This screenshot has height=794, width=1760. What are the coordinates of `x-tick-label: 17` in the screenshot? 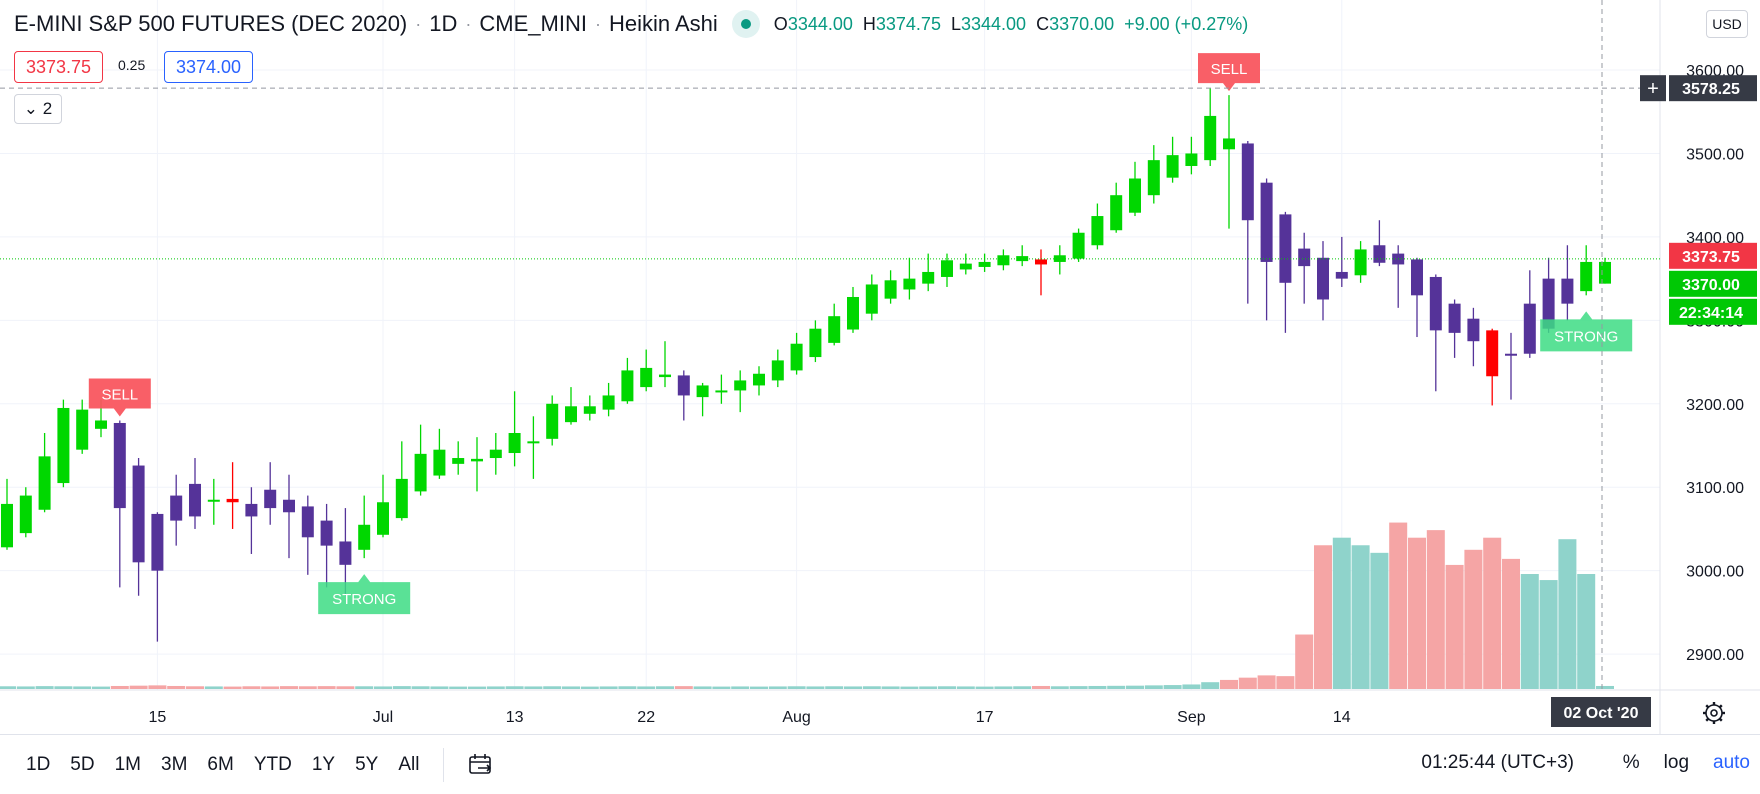 It's located at (985, 717).